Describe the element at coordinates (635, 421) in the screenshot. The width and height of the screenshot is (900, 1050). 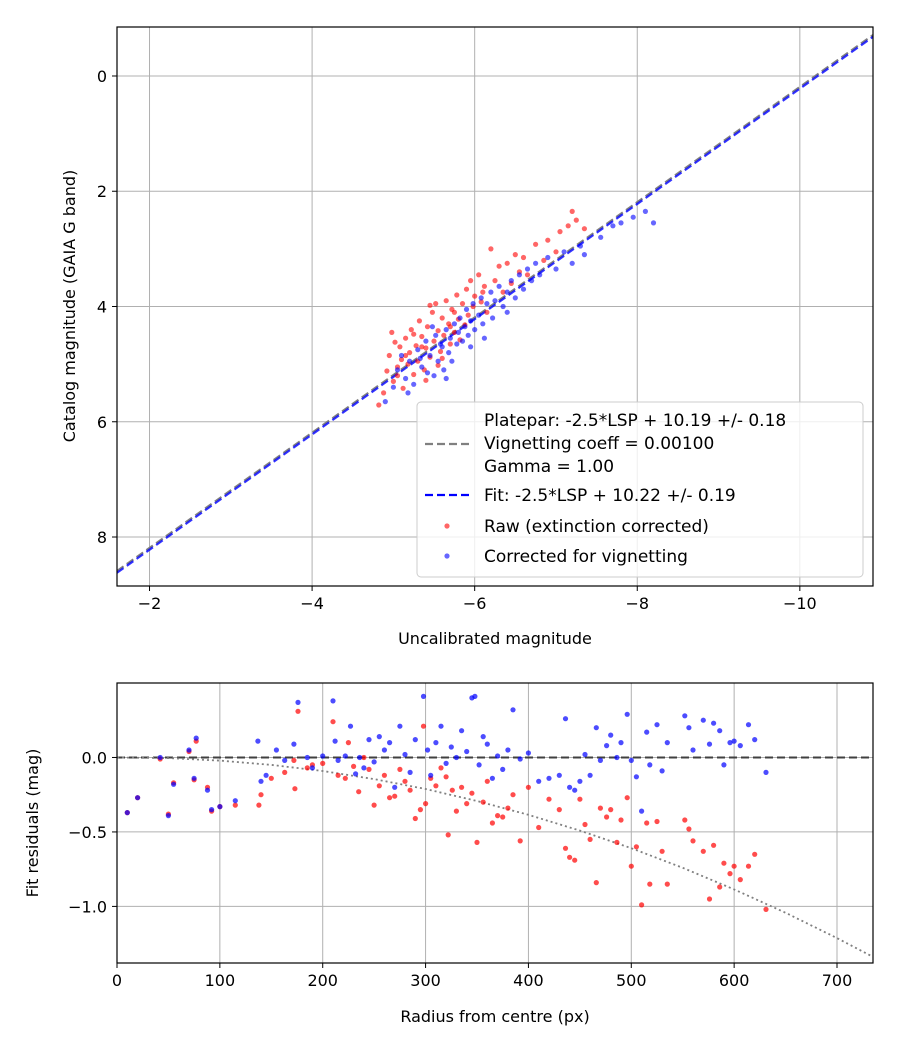
I see `legend-platepar-line1: Platepar: -2.5*LSP + 10.19 +/- 0.18` at that location.